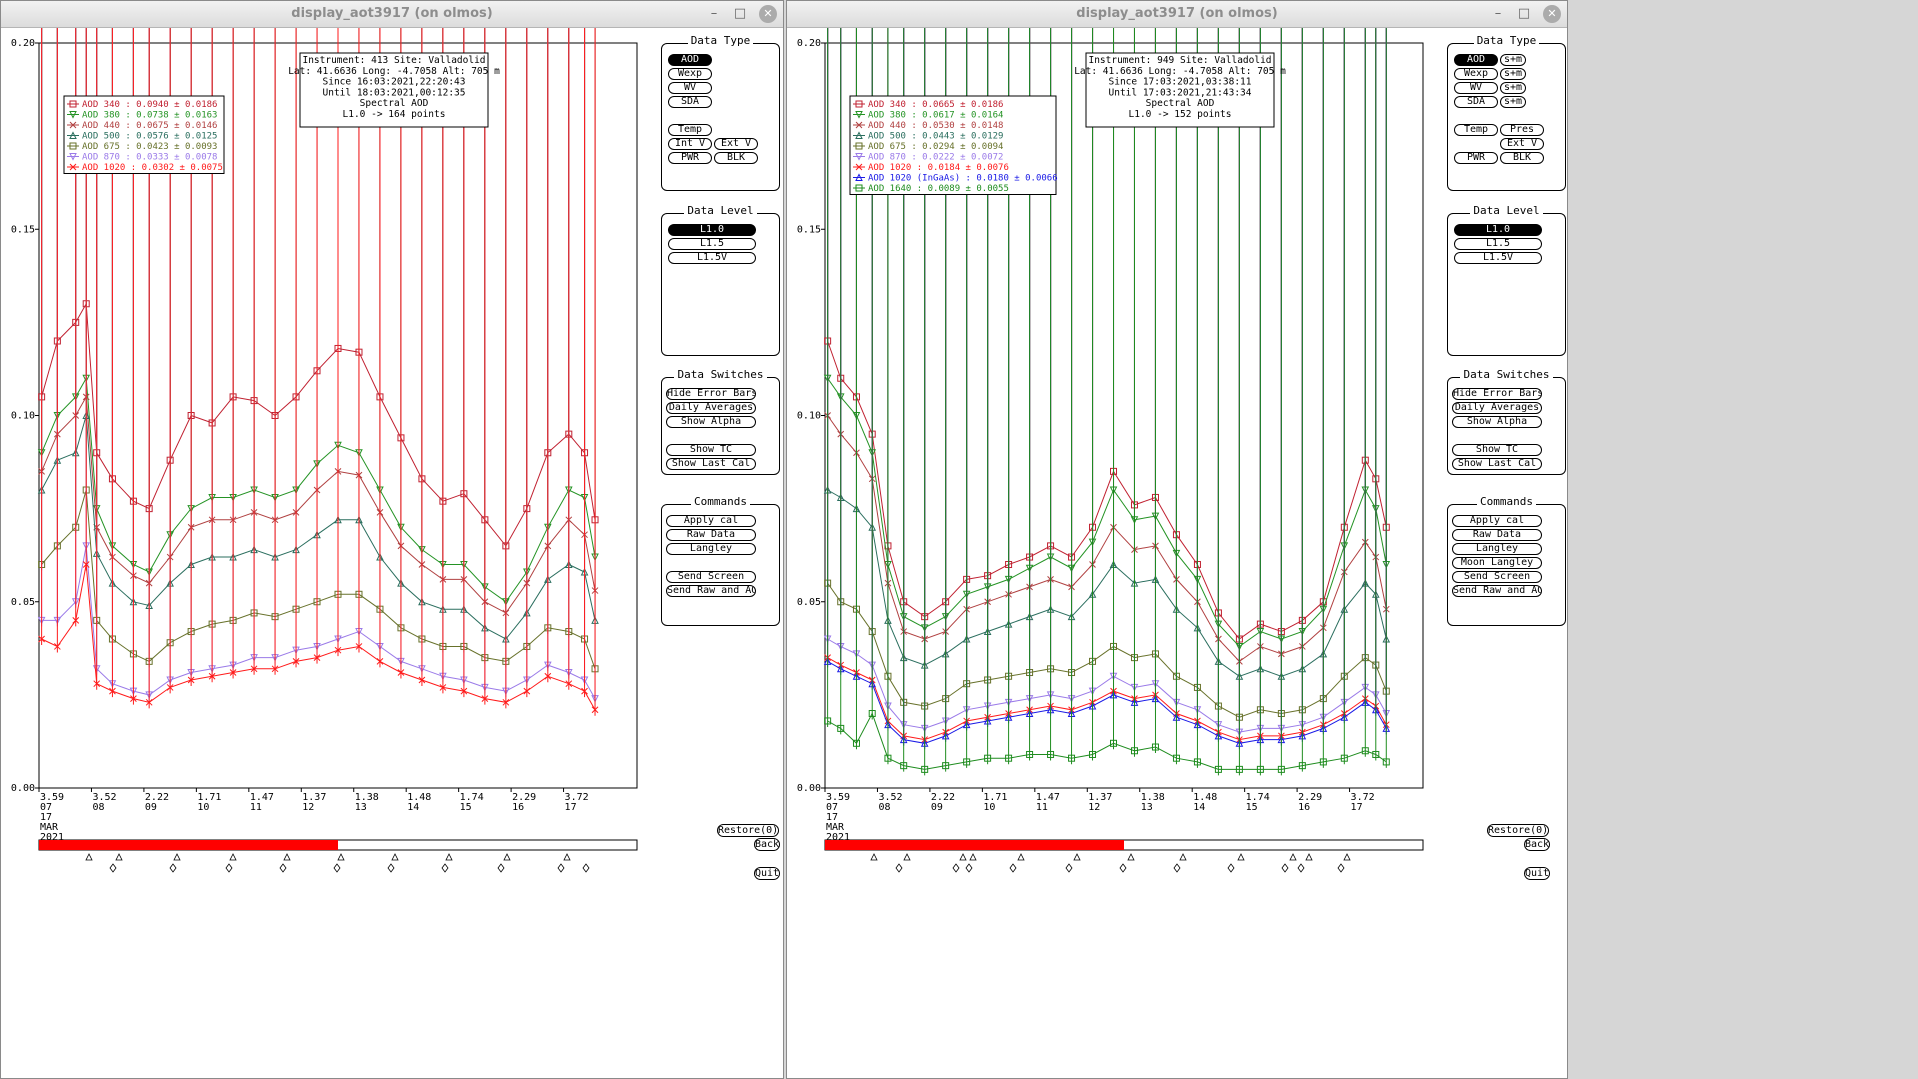 The width and height of the screenshot is (1918, 1079). I want to click on data-type-button-pres: Pres, so click(1522, 130).